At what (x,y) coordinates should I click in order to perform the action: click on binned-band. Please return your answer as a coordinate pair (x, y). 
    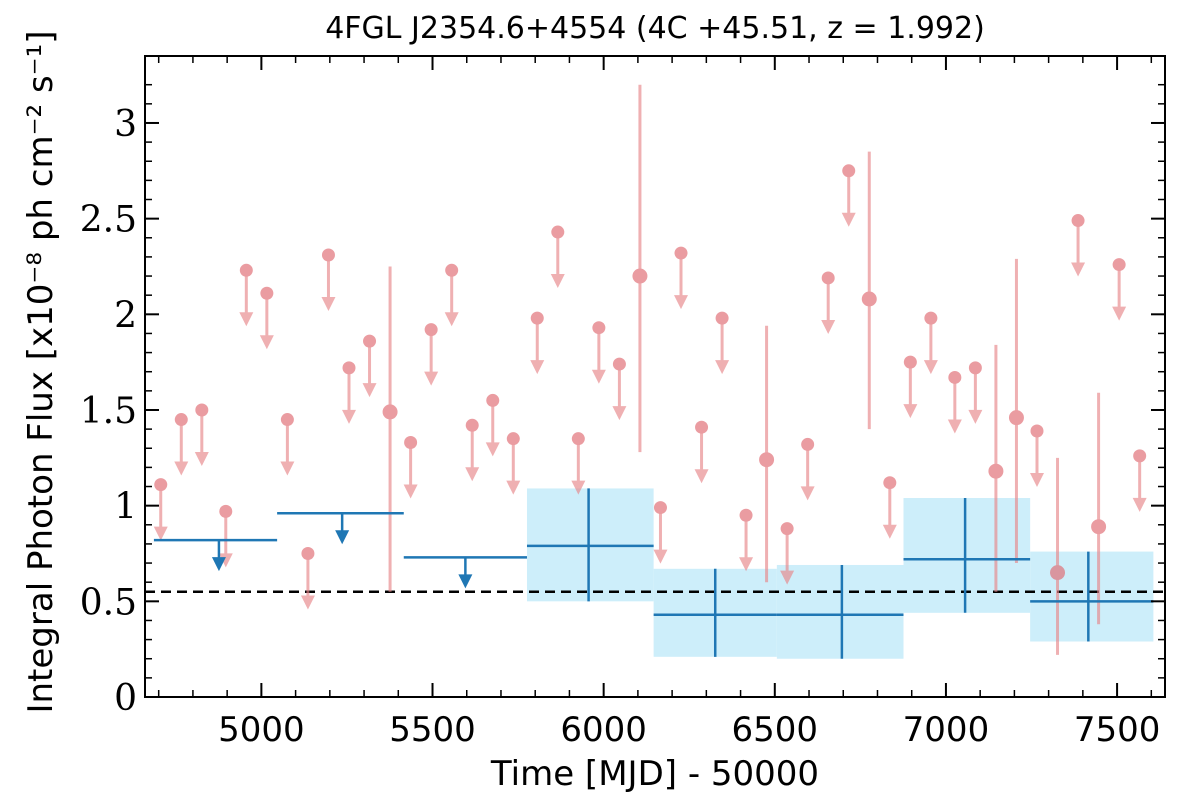
    Looking at the image, I should click on (967, 555).